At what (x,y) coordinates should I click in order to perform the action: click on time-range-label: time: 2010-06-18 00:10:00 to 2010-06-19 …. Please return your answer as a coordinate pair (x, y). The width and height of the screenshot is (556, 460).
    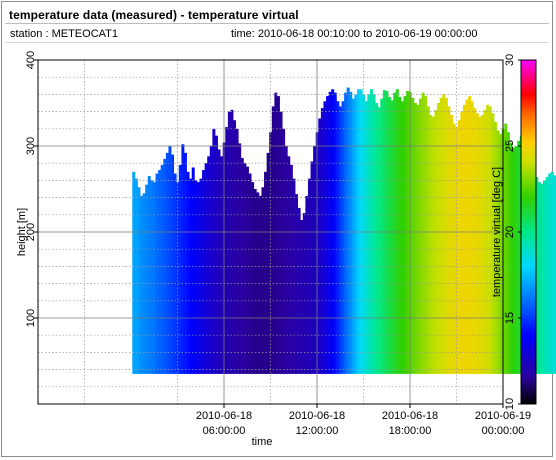
    Looking at the image, I should click on (354, 34).